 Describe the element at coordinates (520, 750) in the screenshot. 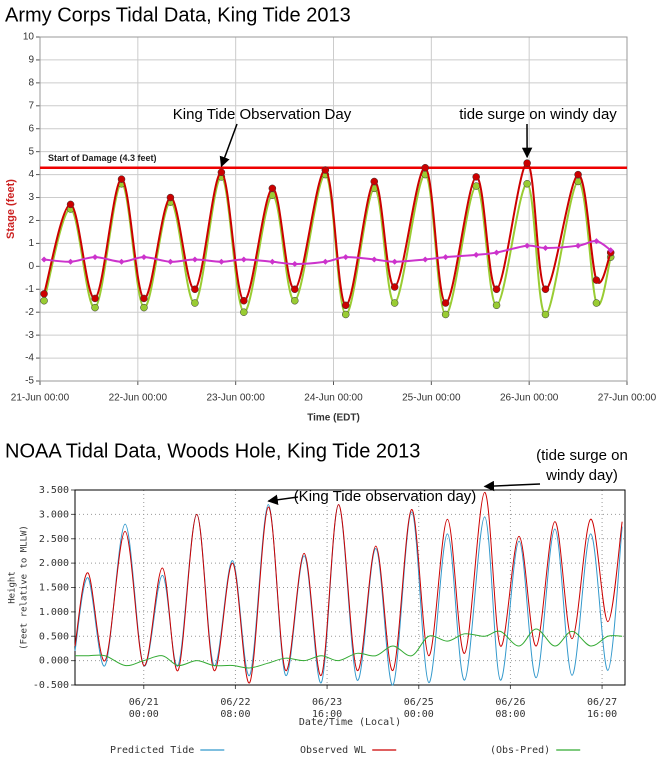

I see `legend-label: (Obs-Pred)` at that location.